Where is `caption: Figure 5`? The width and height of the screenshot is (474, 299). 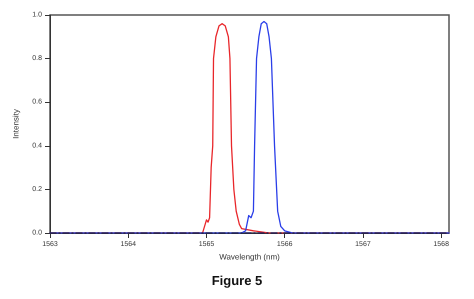 caption: Figure 5 is located at coordinates (237, 280).